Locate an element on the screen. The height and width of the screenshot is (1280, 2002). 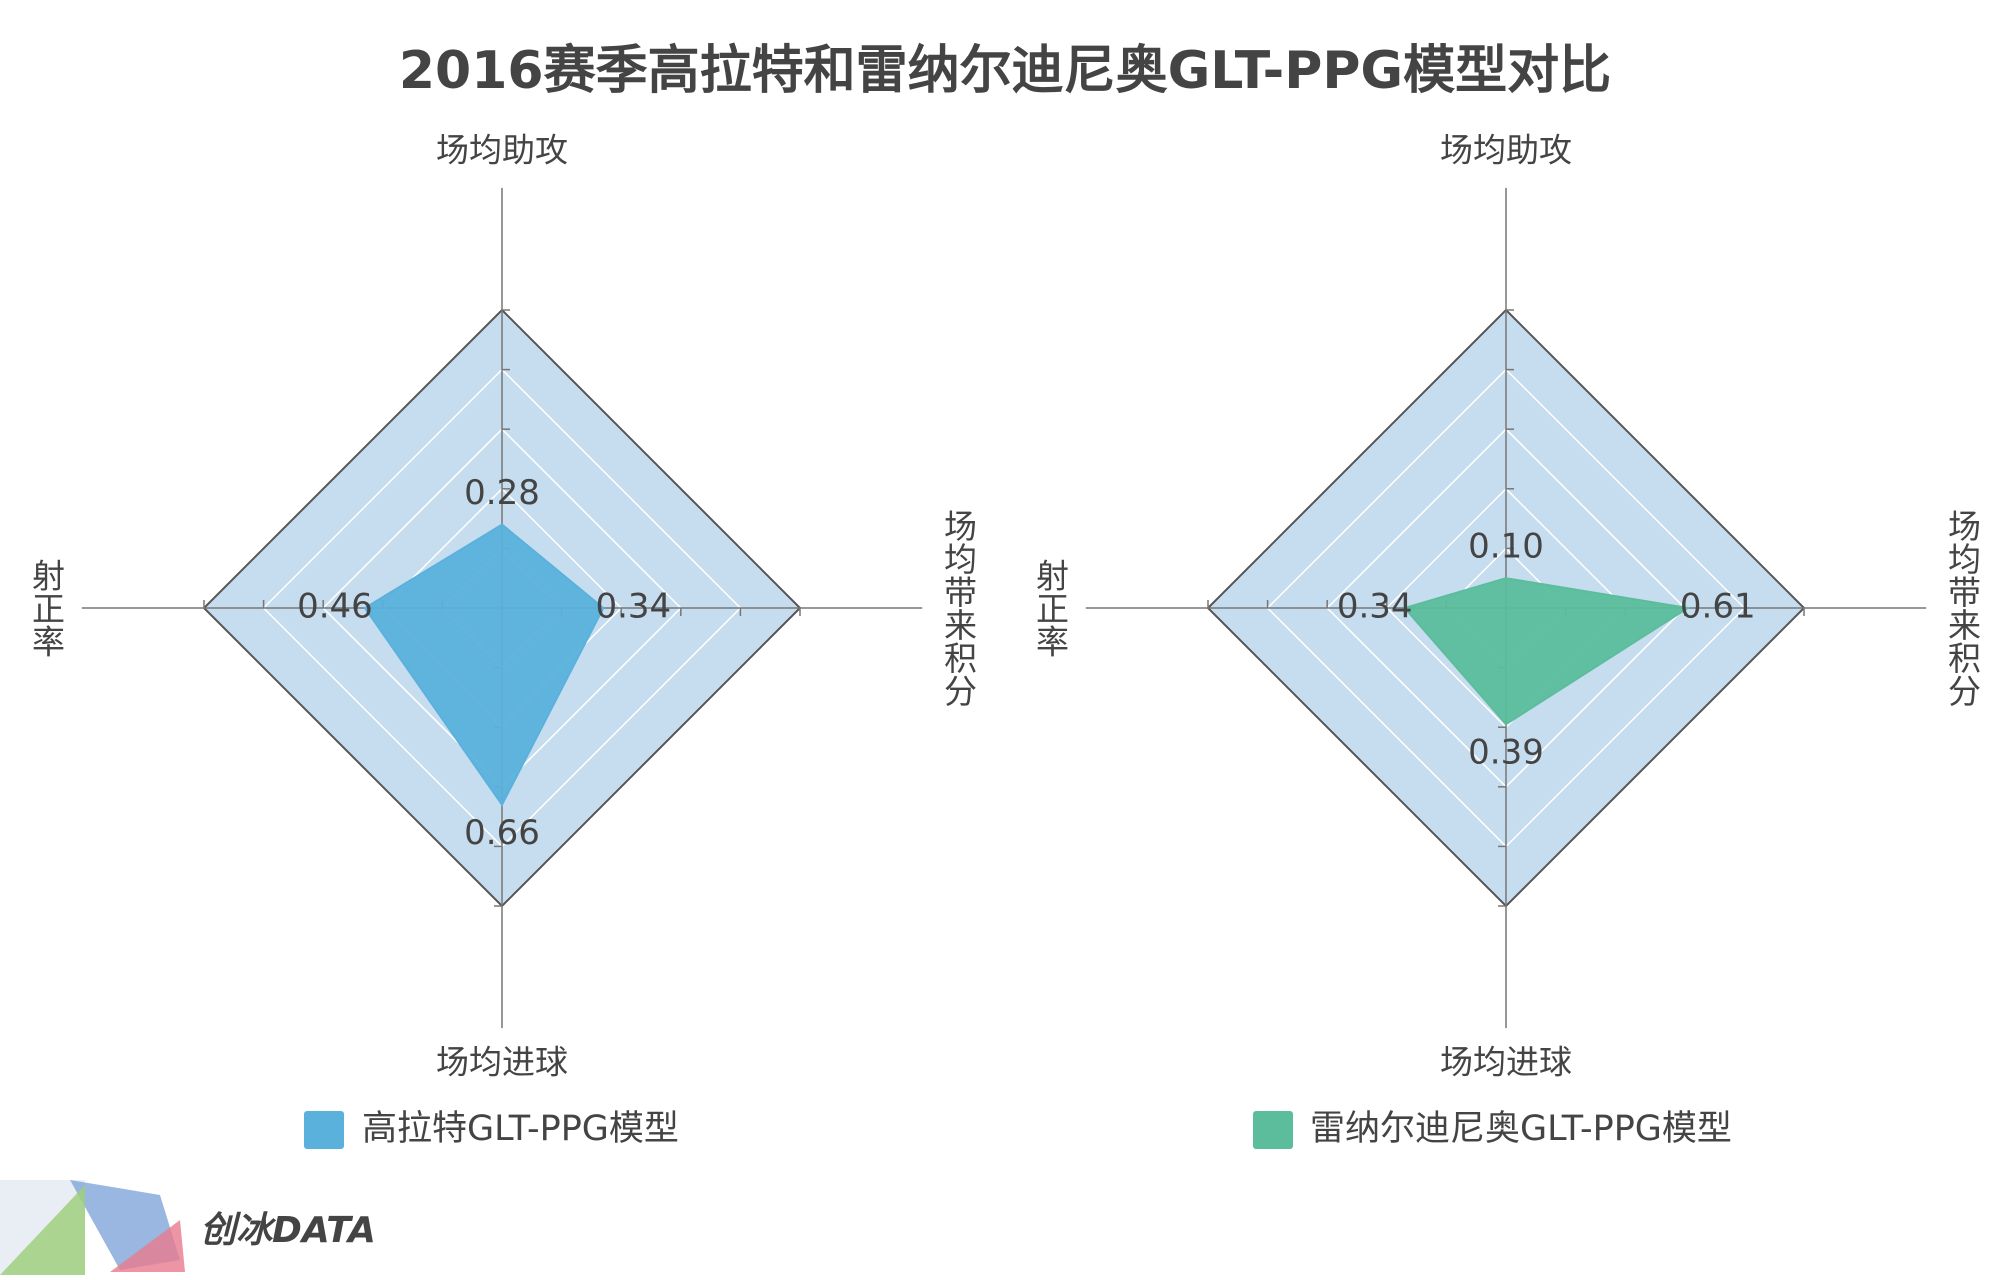
data-label: 0.66 is located at coordinates (502, 833).